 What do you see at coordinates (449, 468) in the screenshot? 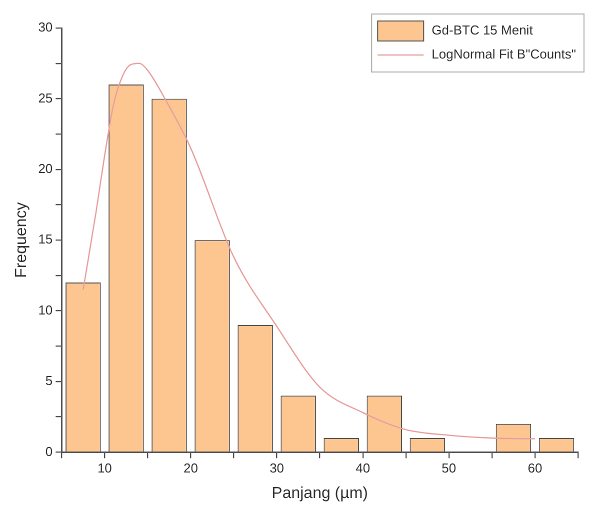
I see `x-tick-label: 50` at bounding box center [449, 468].